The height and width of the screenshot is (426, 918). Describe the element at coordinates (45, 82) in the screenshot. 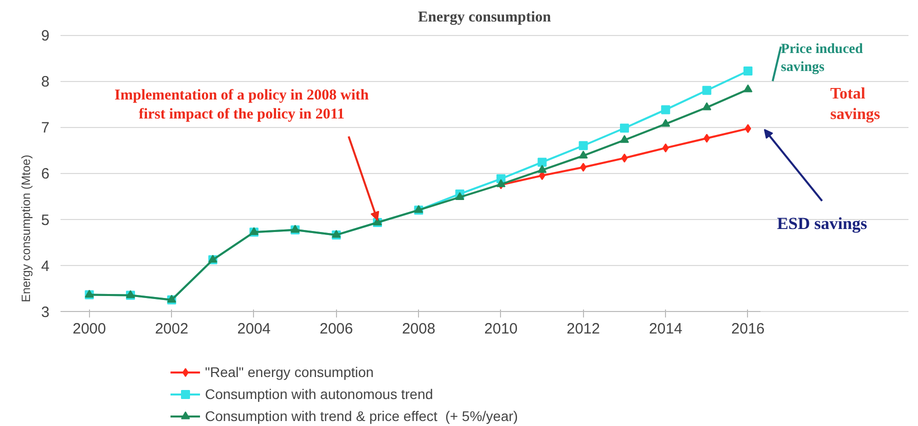

I see `y-tick-label: 8` at that location.